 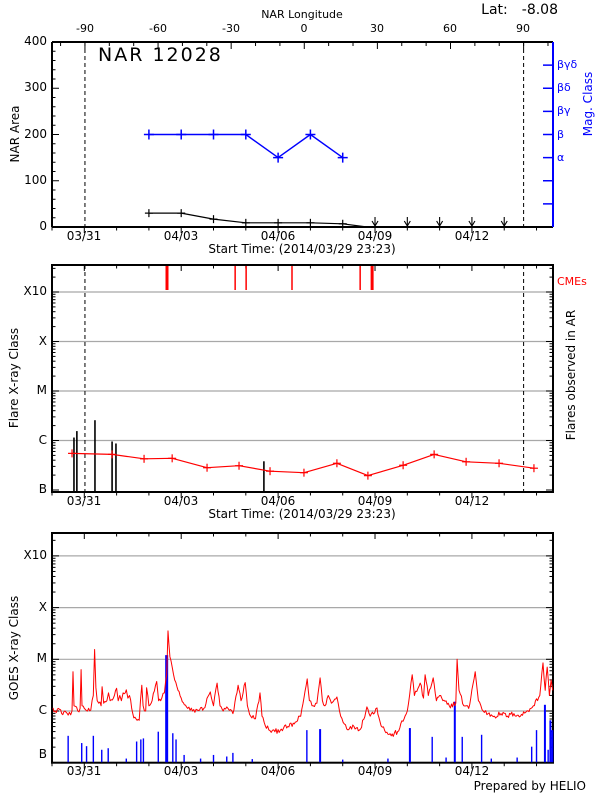 I want to click on latitude-value: -8.08, so click(x=539, y=10).